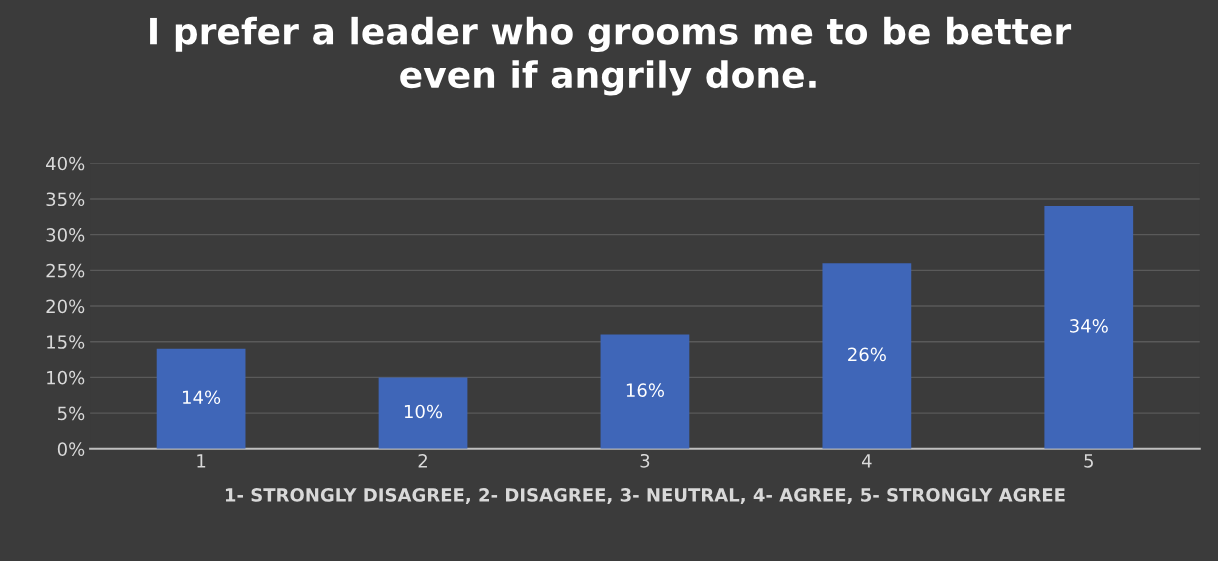 The height and width of the screenshot is (561, 1218). I want to click on data-label: 10%, so click(423, 411).